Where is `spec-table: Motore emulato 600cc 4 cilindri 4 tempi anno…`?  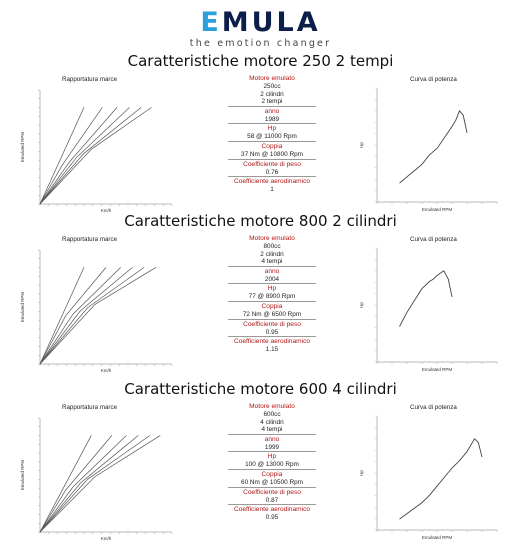 spec-table: Motore emulato 600cc 4 cilindri 4 tempi anno… is located at coordinates (272, 462).